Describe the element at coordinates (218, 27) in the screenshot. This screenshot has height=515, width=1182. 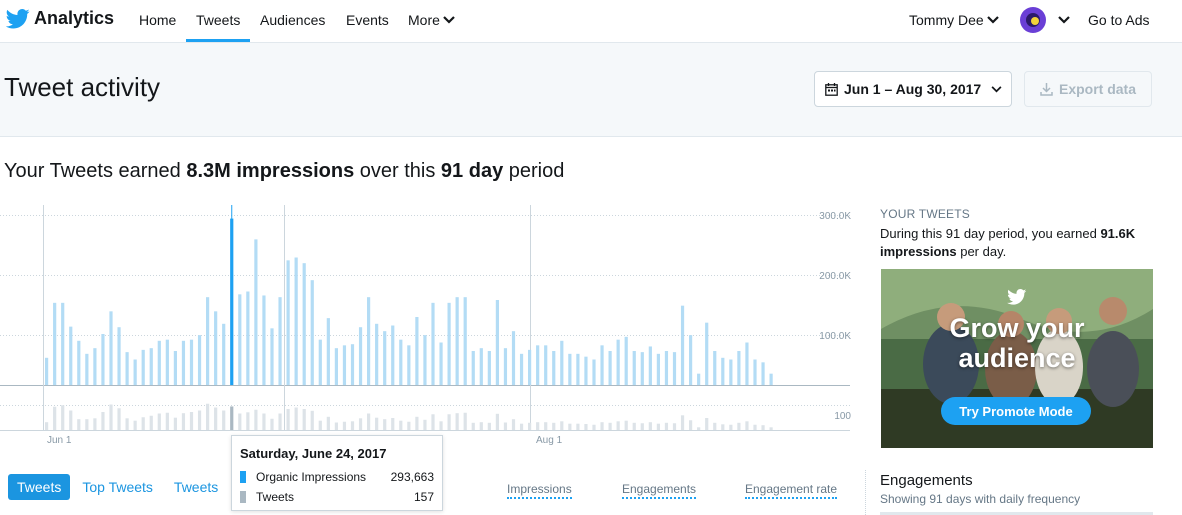
I see `nav-tweets: Tweets` at that location.